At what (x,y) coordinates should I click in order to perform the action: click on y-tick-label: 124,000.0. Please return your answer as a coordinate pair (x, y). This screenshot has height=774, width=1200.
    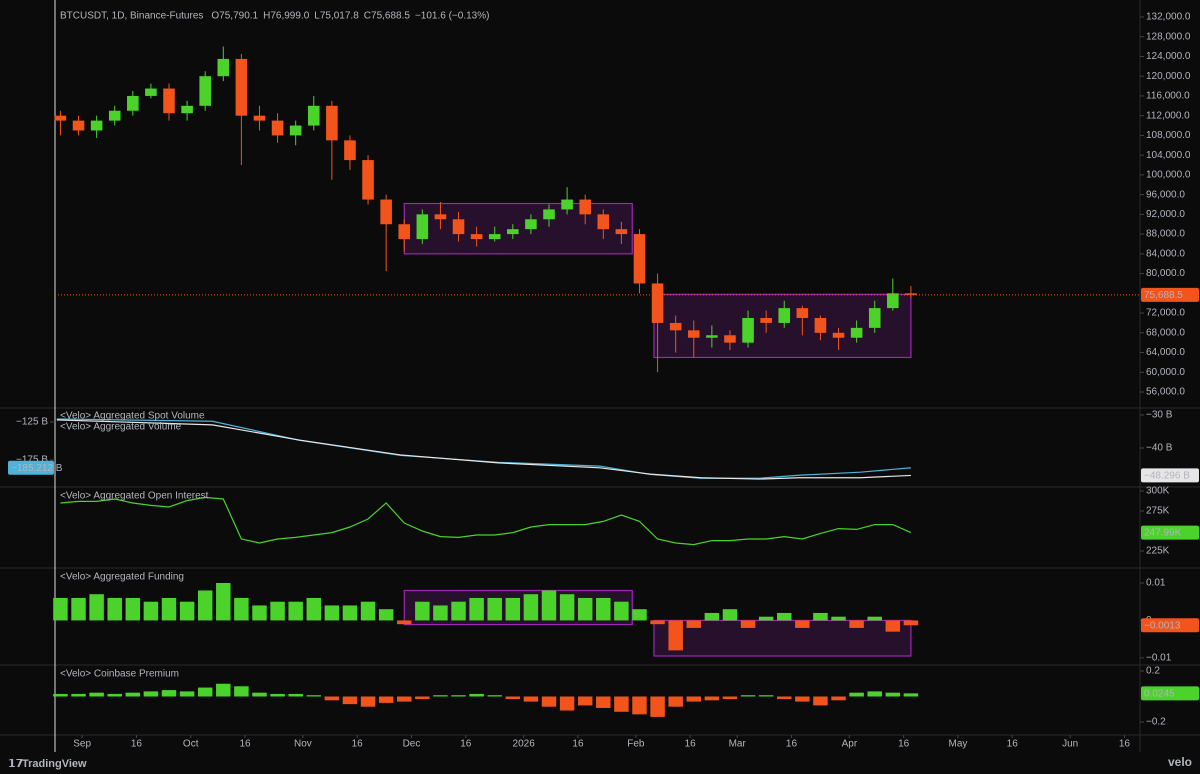
    Looking at the image, I should click on (1168, 56).